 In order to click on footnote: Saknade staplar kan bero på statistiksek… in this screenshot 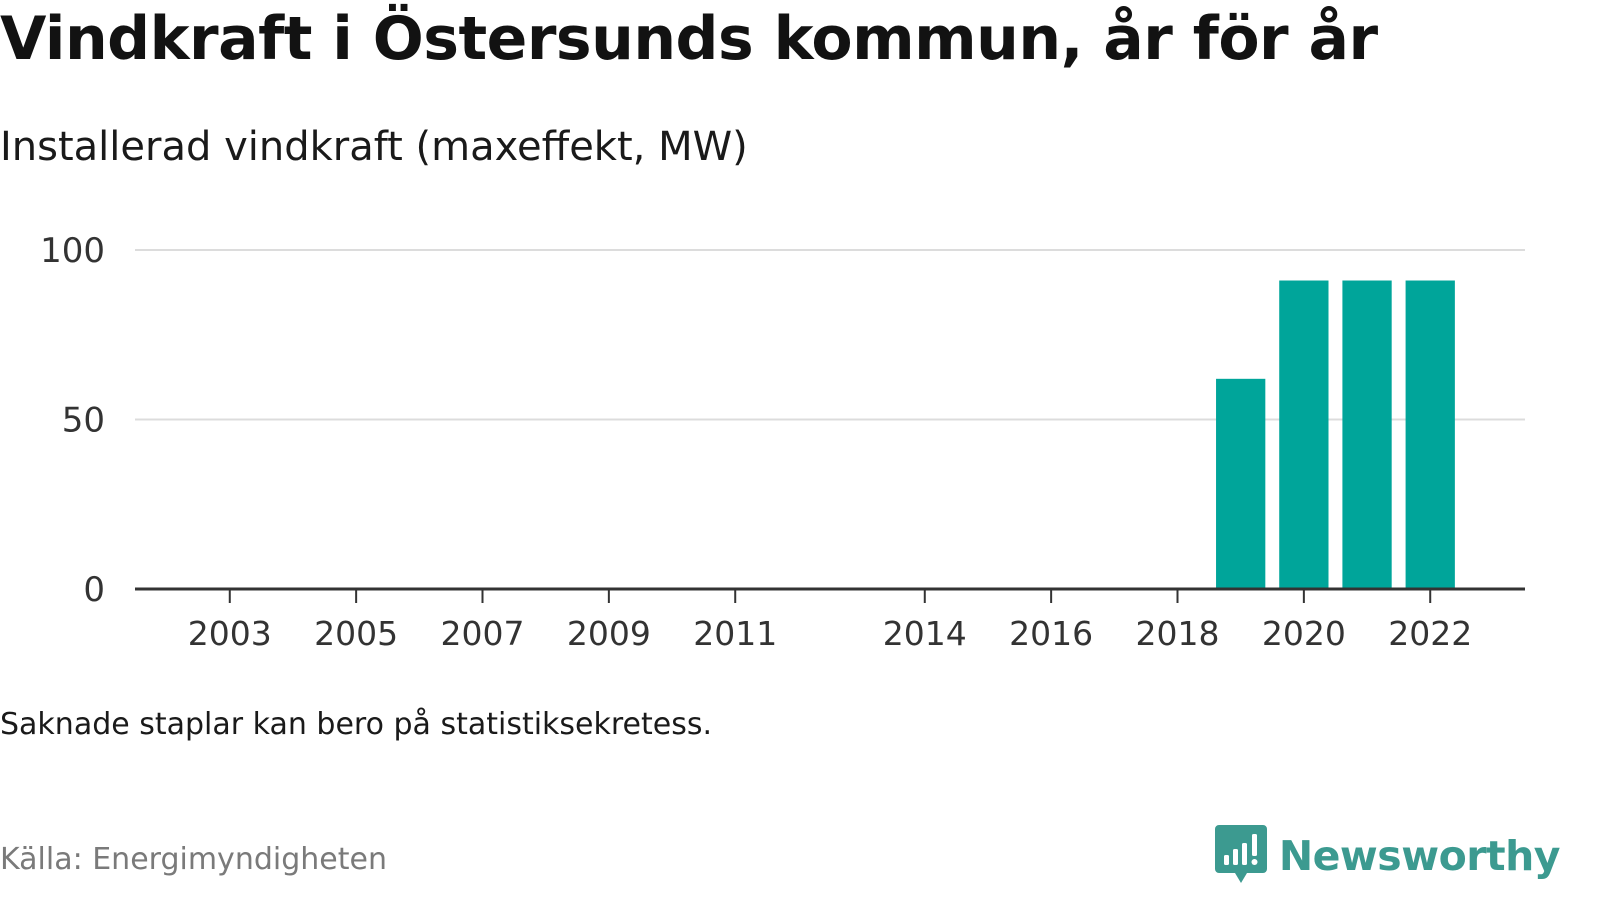, I will do `click(356, 724)`.